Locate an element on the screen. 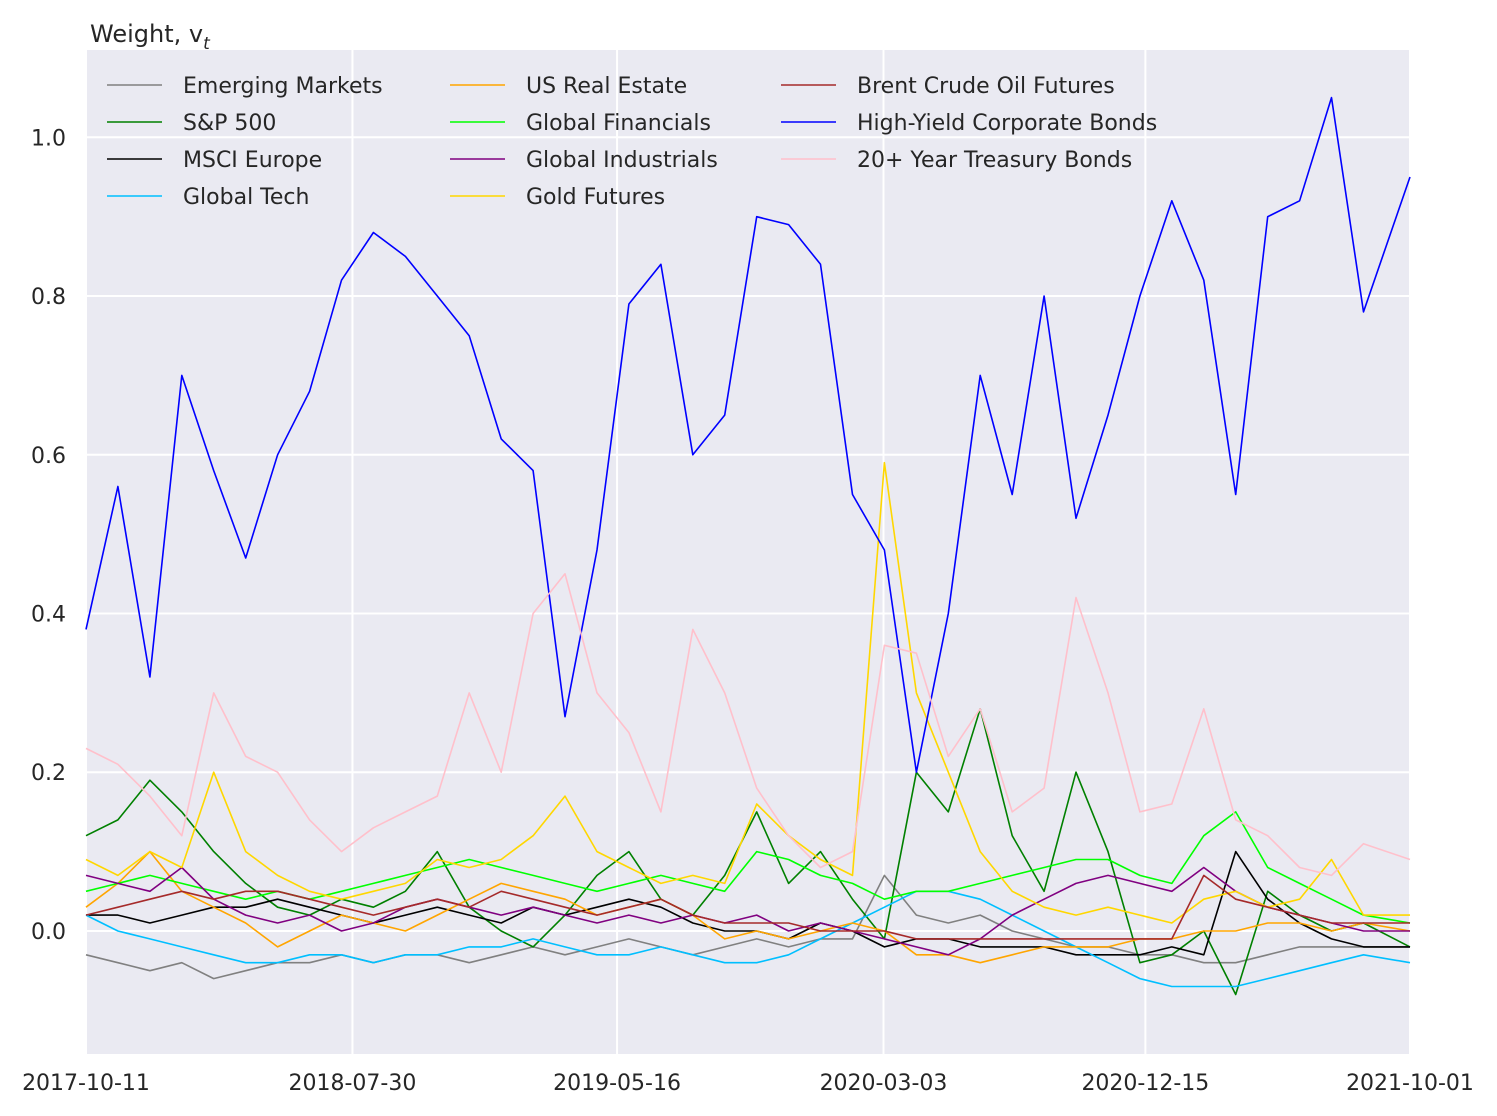  legend-label: Global Financials is located at coordinates (618, 123).